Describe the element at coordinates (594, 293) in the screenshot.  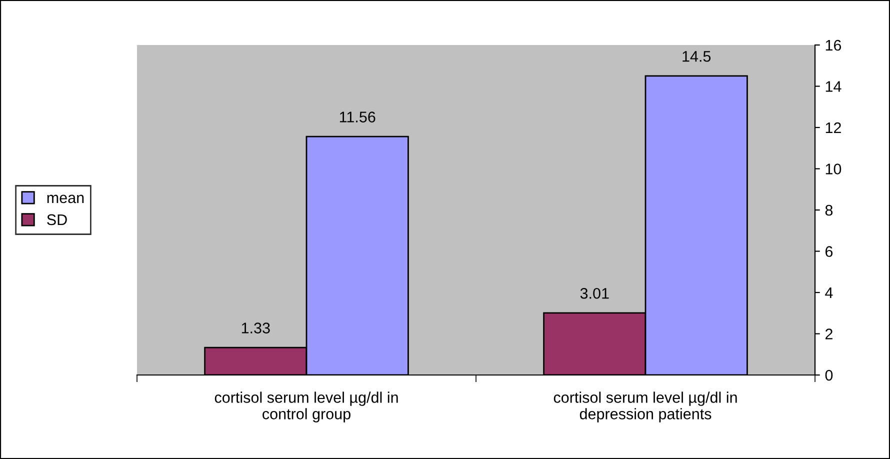
I see `data-label: 3.01` at that location.